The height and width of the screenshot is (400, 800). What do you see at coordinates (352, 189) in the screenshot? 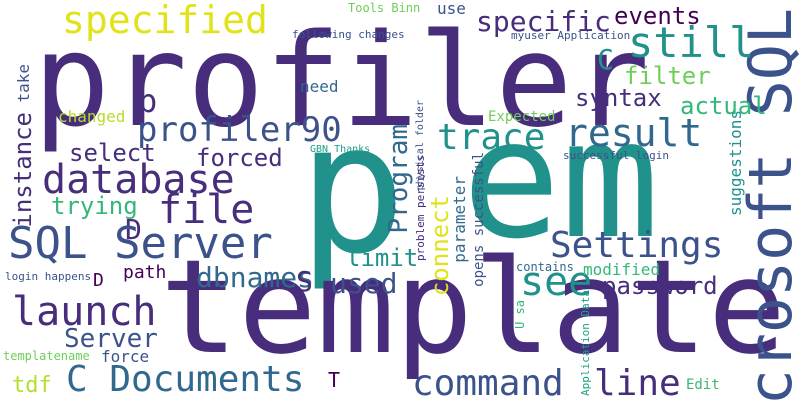
I see `word-p: p` at bounding box center [352, 189].